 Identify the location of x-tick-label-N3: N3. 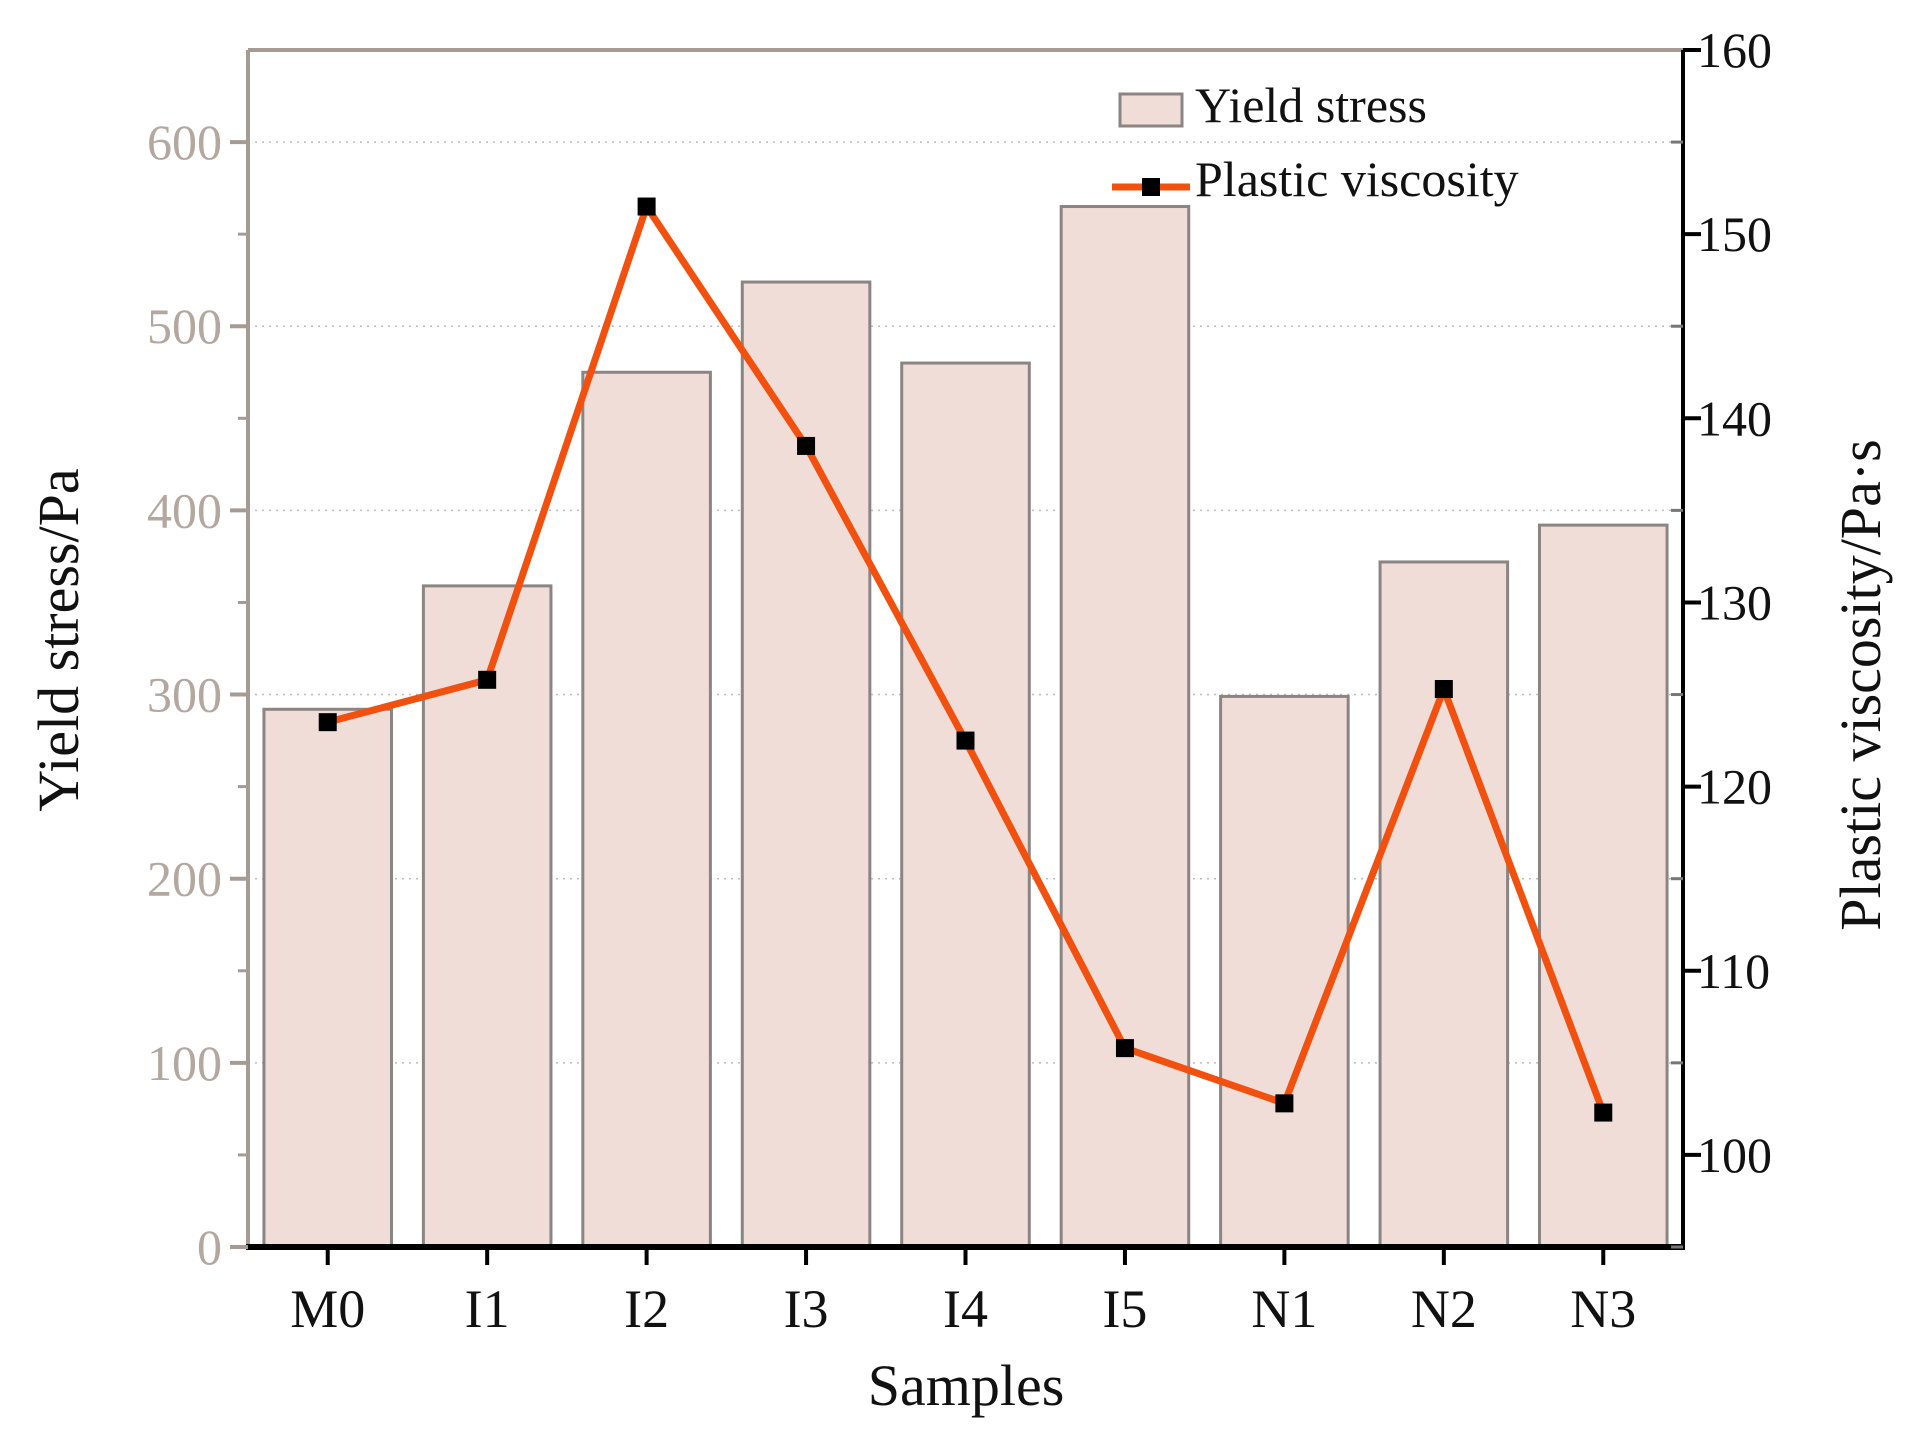
(1603, 1309).